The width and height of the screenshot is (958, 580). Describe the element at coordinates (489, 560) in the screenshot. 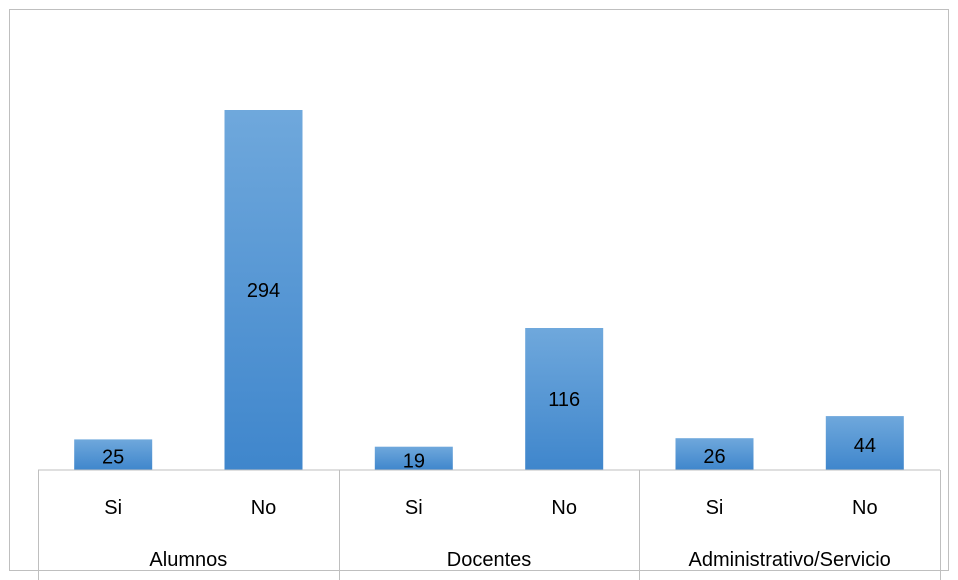

I see `group-label: Docentes` at that location.